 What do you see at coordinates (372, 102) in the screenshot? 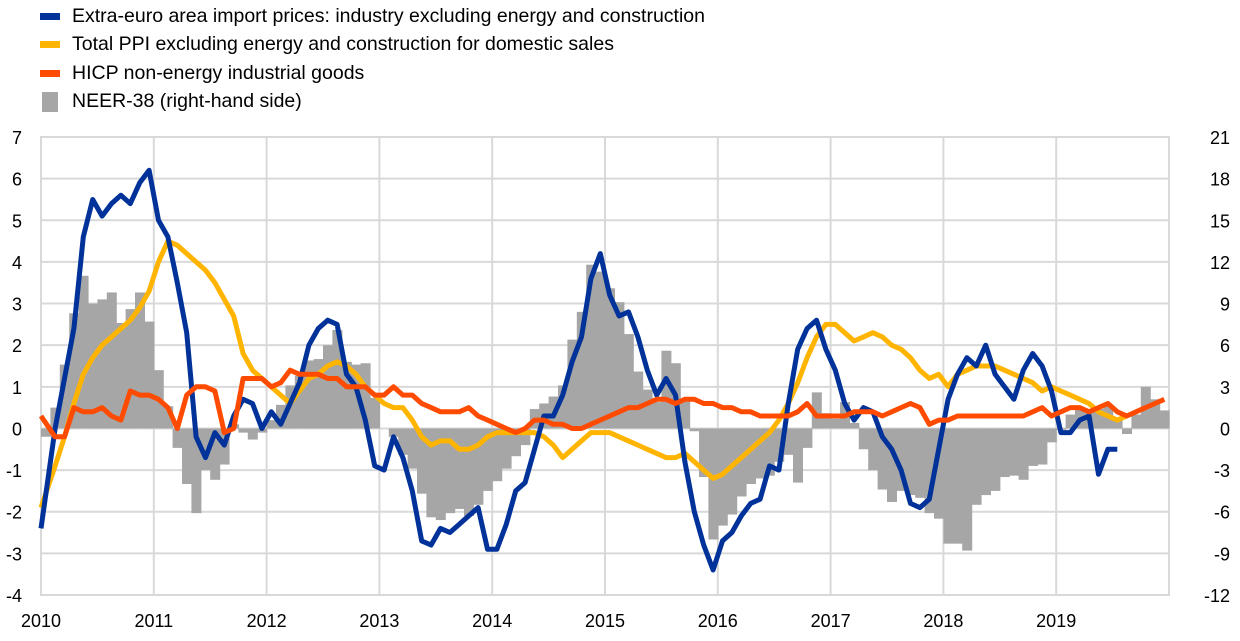
I see `legend-item: NEER-38 (right-hand side)` at bounding box center [372, 102].